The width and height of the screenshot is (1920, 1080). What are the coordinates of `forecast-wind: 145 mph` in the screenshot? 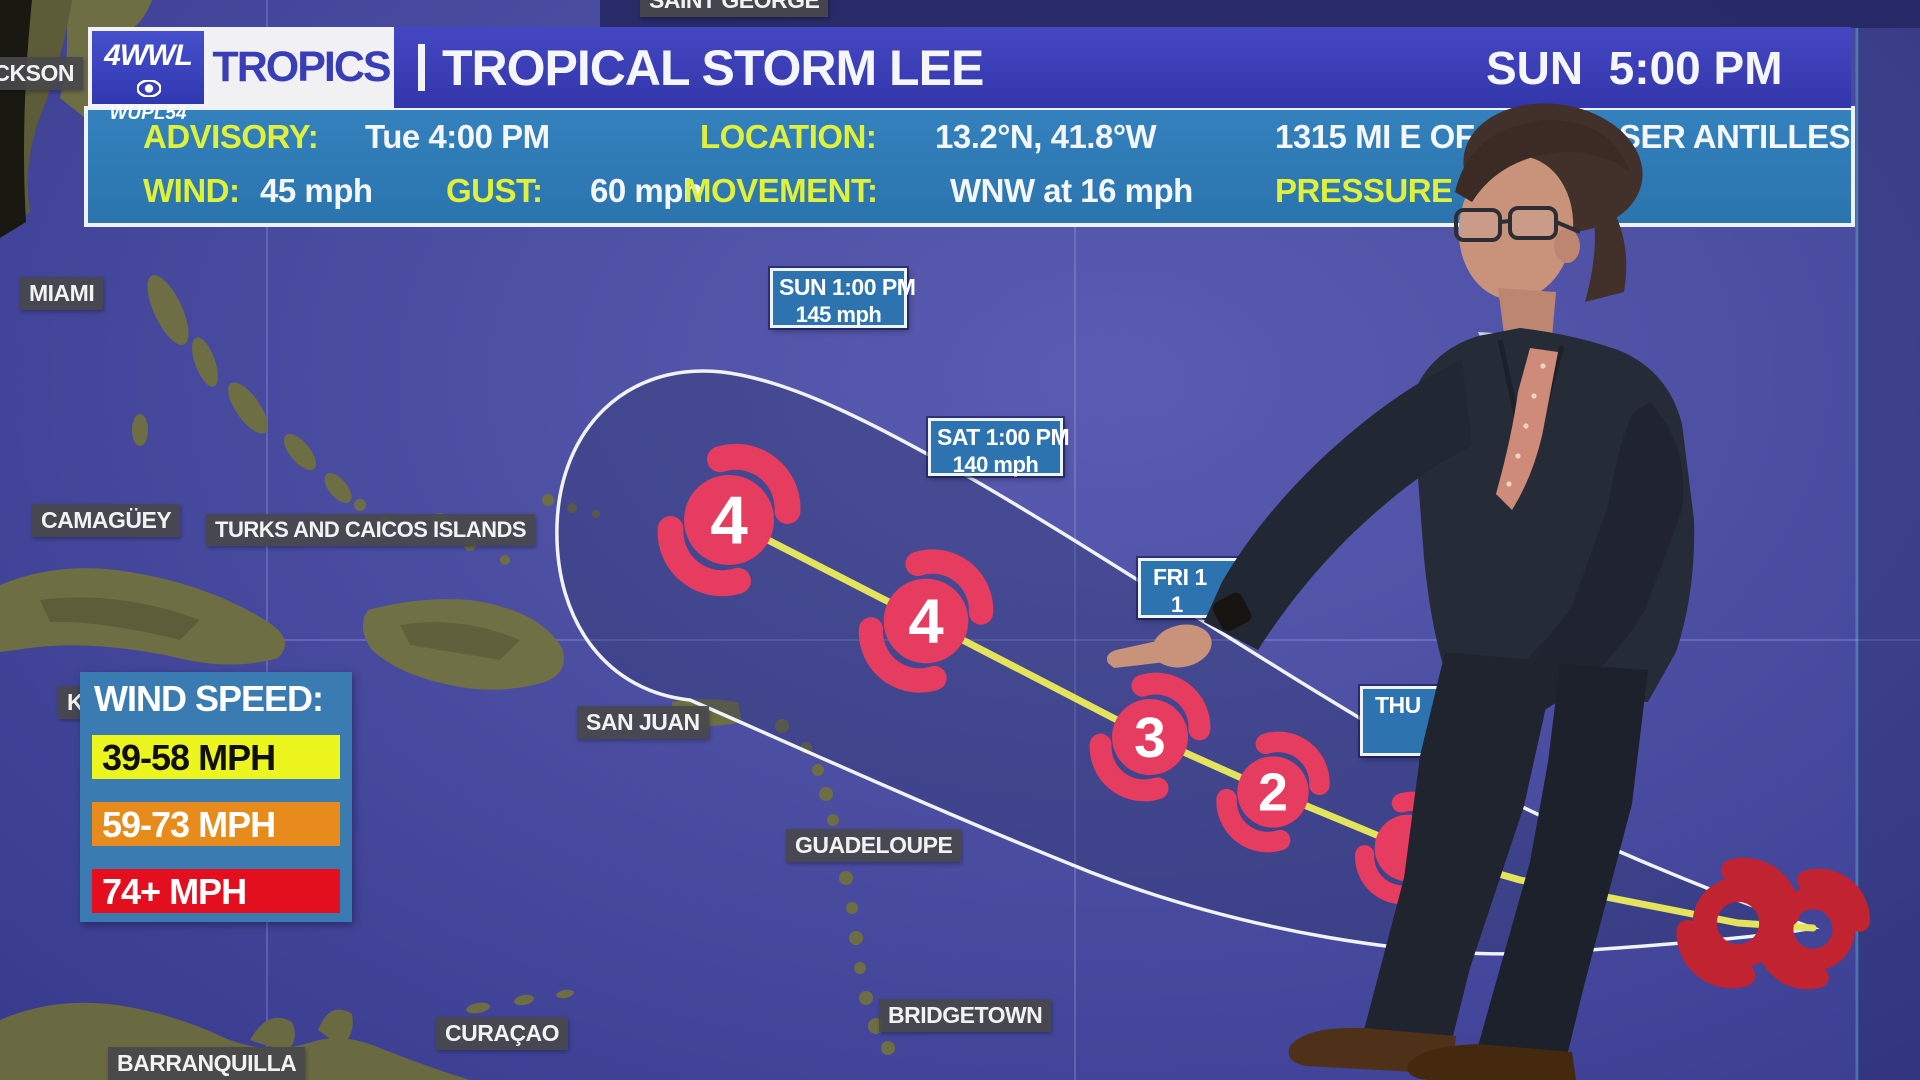 It's located at (838, 314).